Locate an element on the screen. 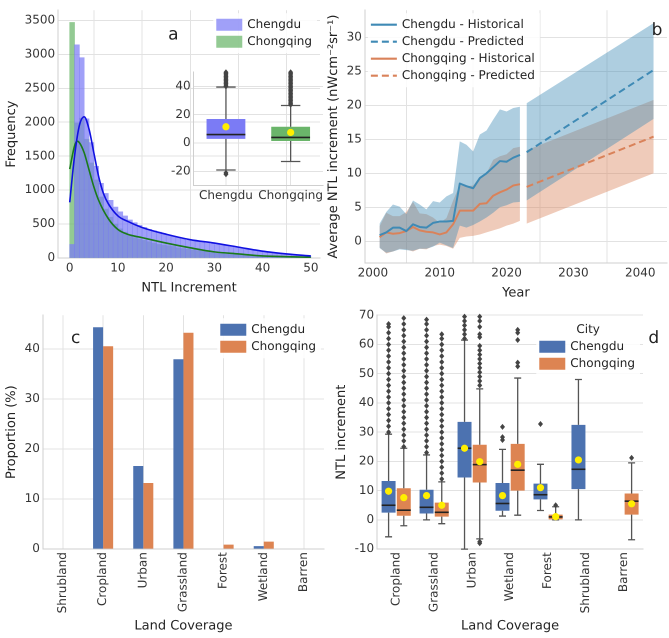 Image resolution: width=669 pixels, height=638 pixels. y-tick-label: 60 is located at coordinates (366, 343).